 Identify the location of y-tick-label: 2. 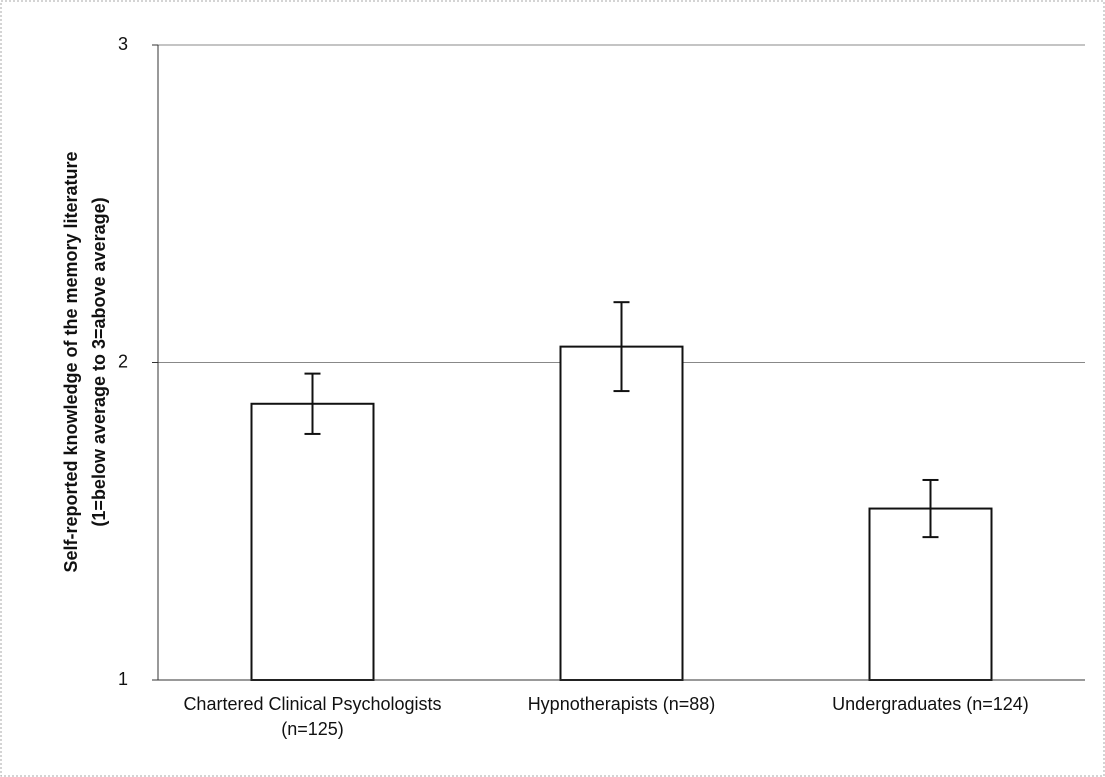
(123, 361).